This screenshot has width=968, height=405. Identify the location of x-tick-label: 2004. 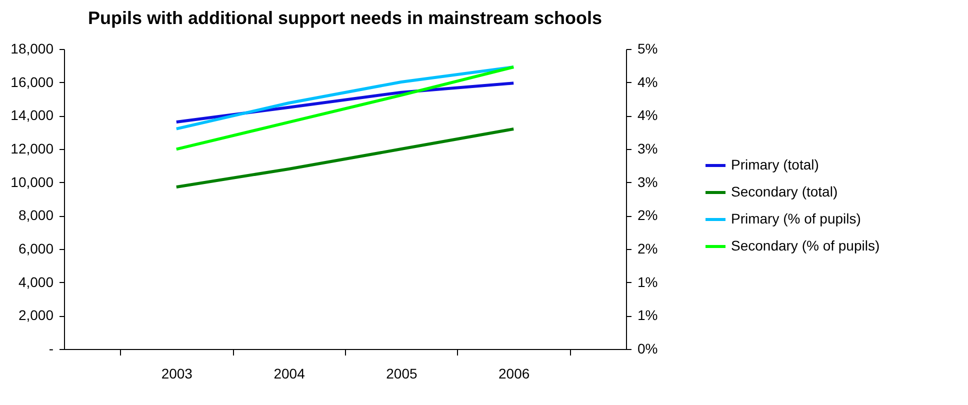
(290, 374).